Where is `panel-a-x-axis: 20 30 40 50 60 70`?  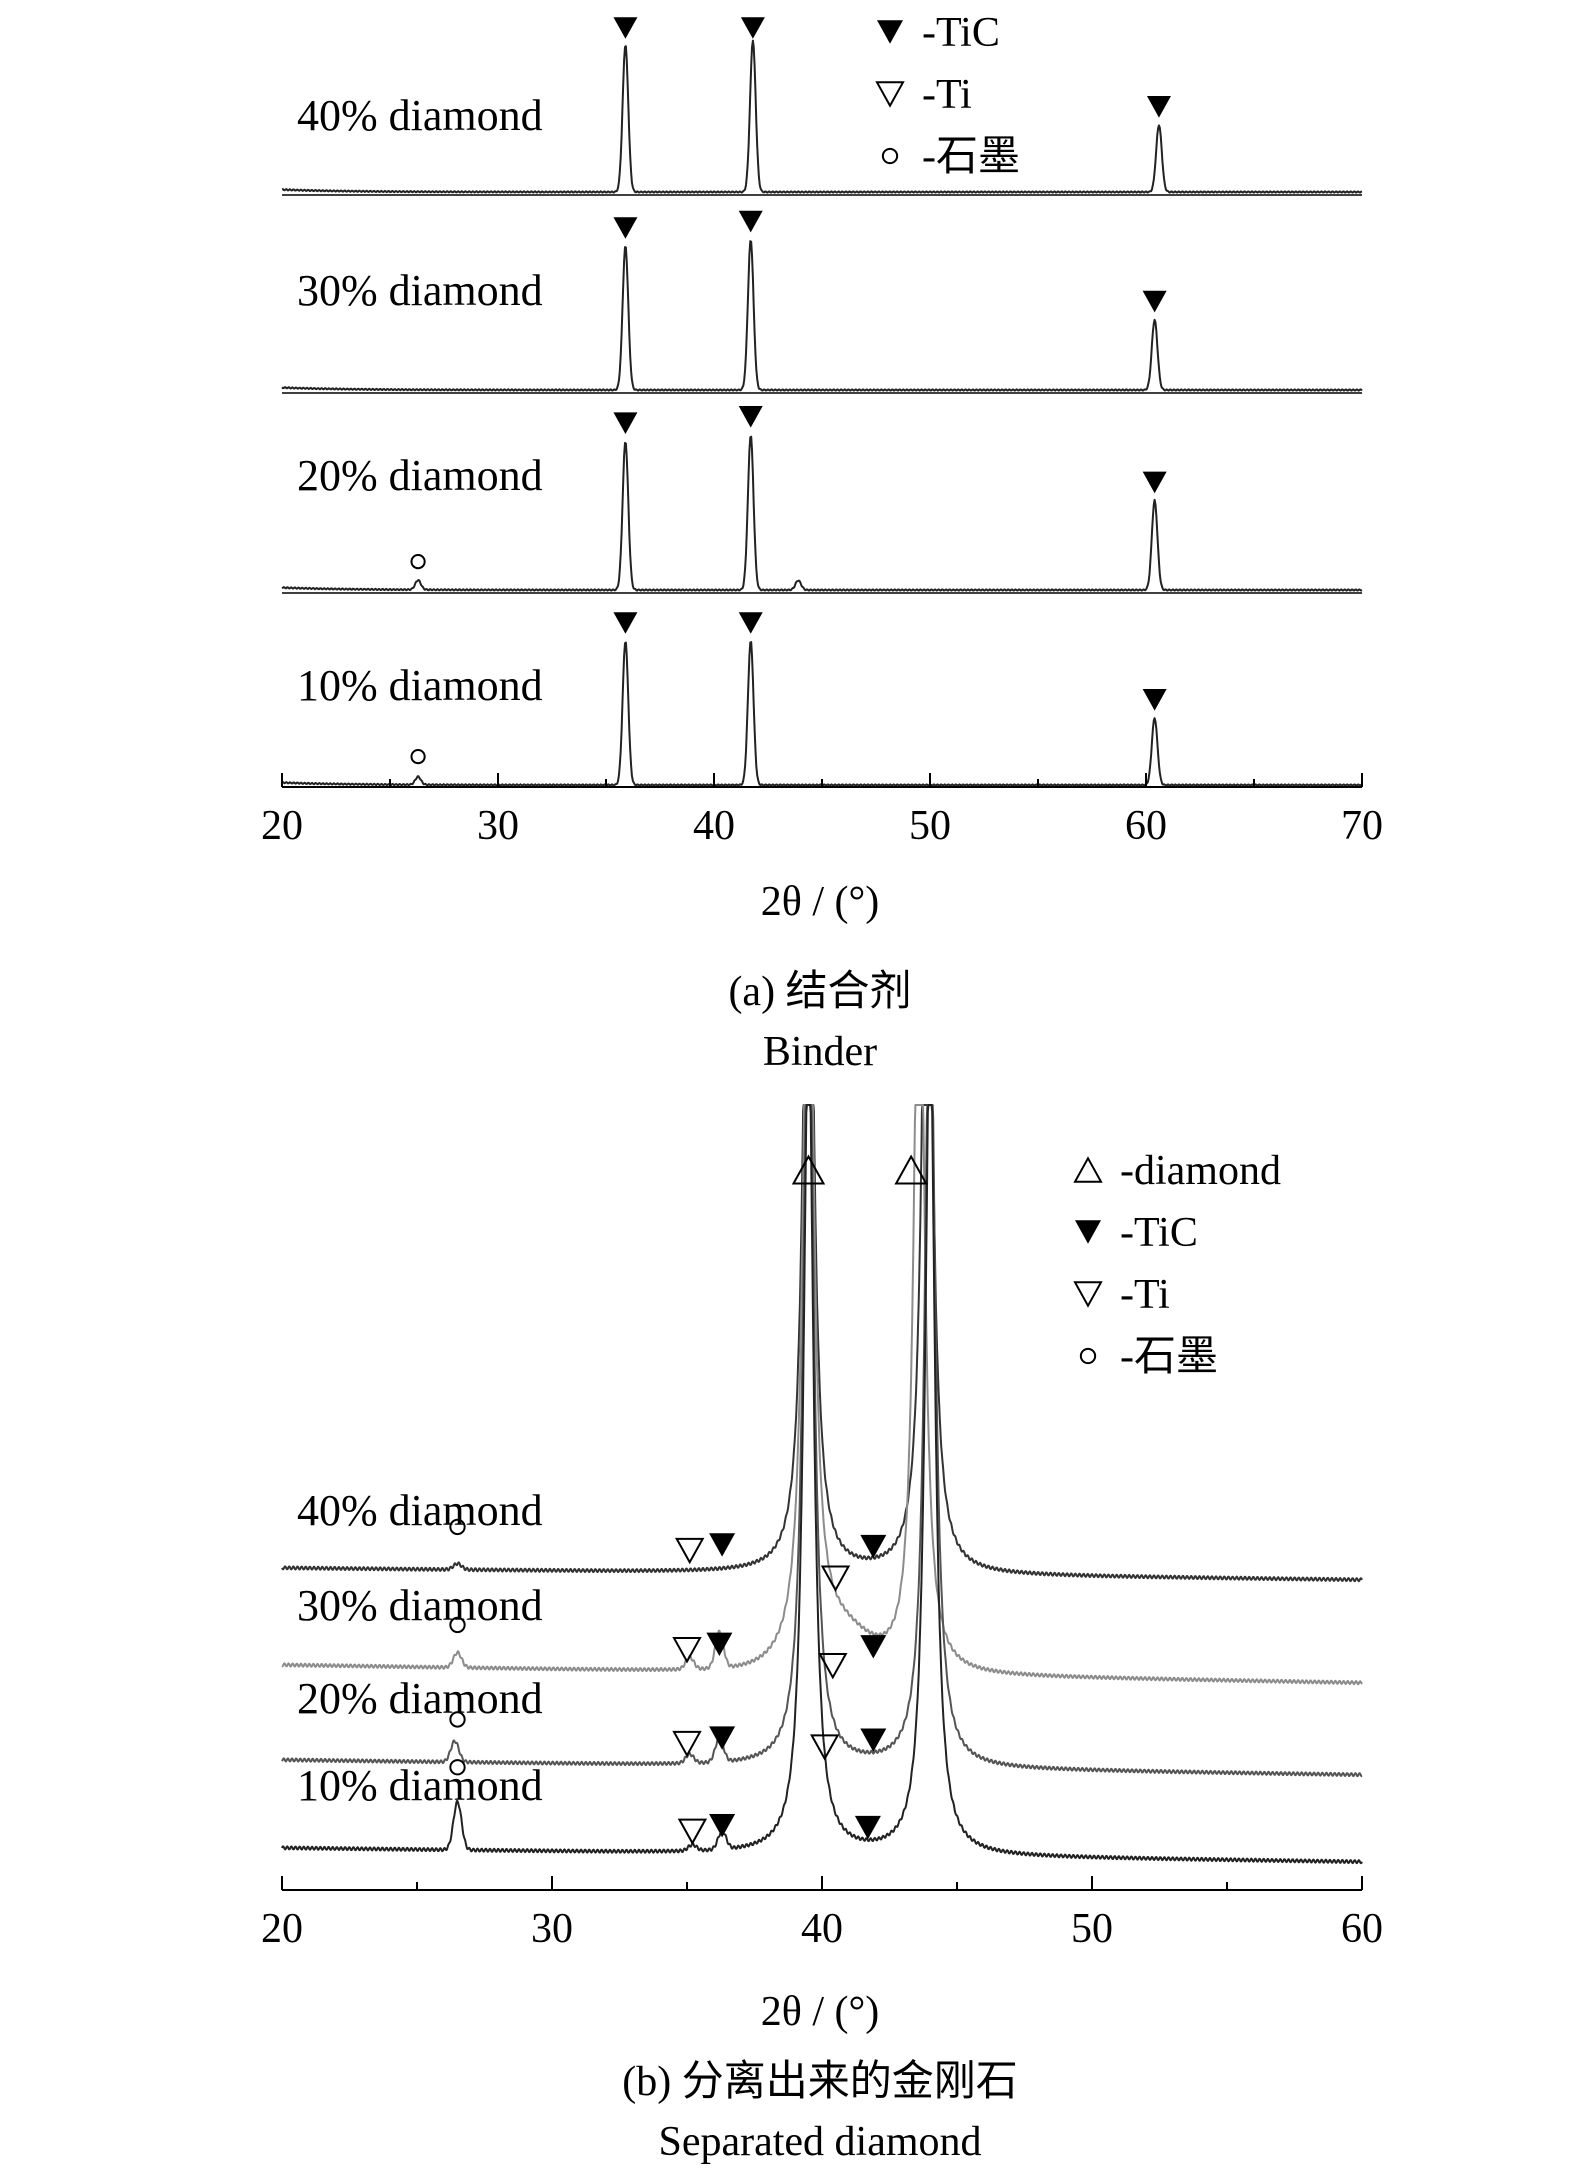 panel-a-x-axis: 20 30 40 50 60 70 is located at coordinates (822, 811).